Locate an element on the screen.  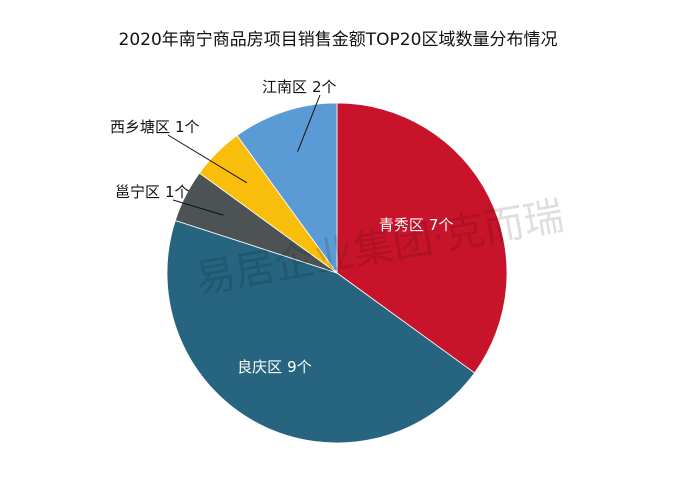
slice-category: 江南区 is located at coordinates (284, 87).